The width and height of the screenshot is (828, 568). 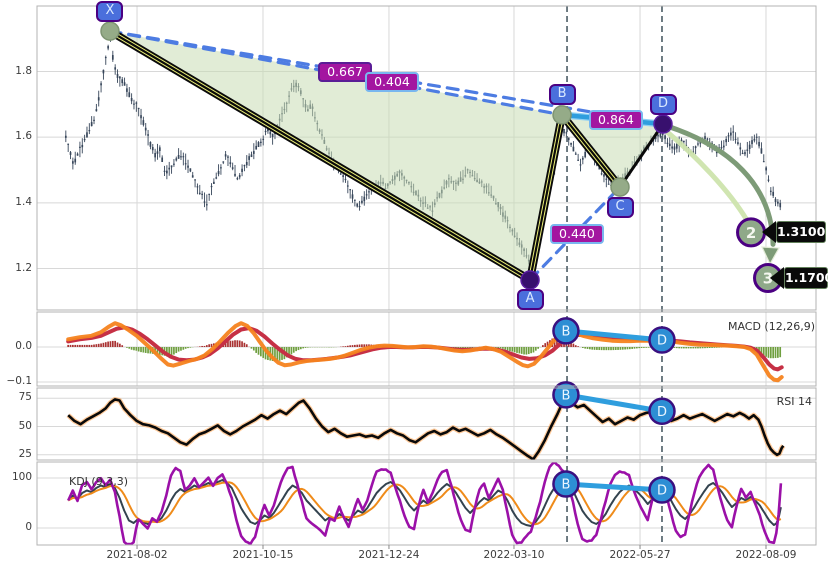 I want to click on rsi-panel, so click(x=426, y=427).